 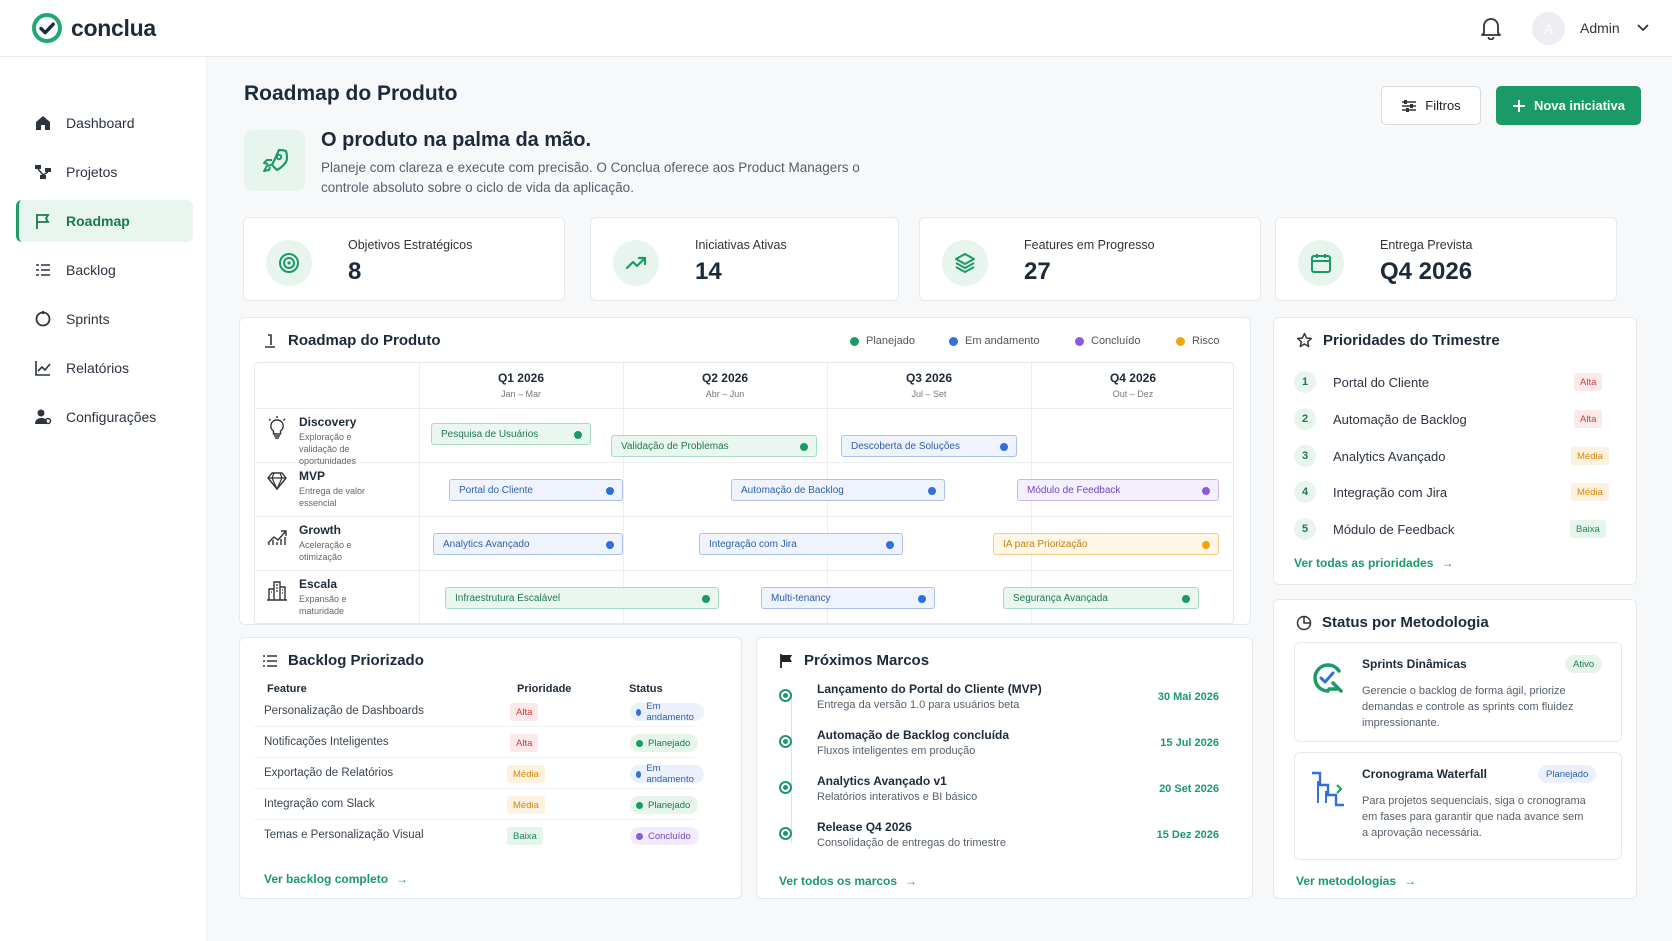 What do you see at coordinates (274, 160) in the screenshot?
I see `rocket-icon` at bounding box center [274, 160].